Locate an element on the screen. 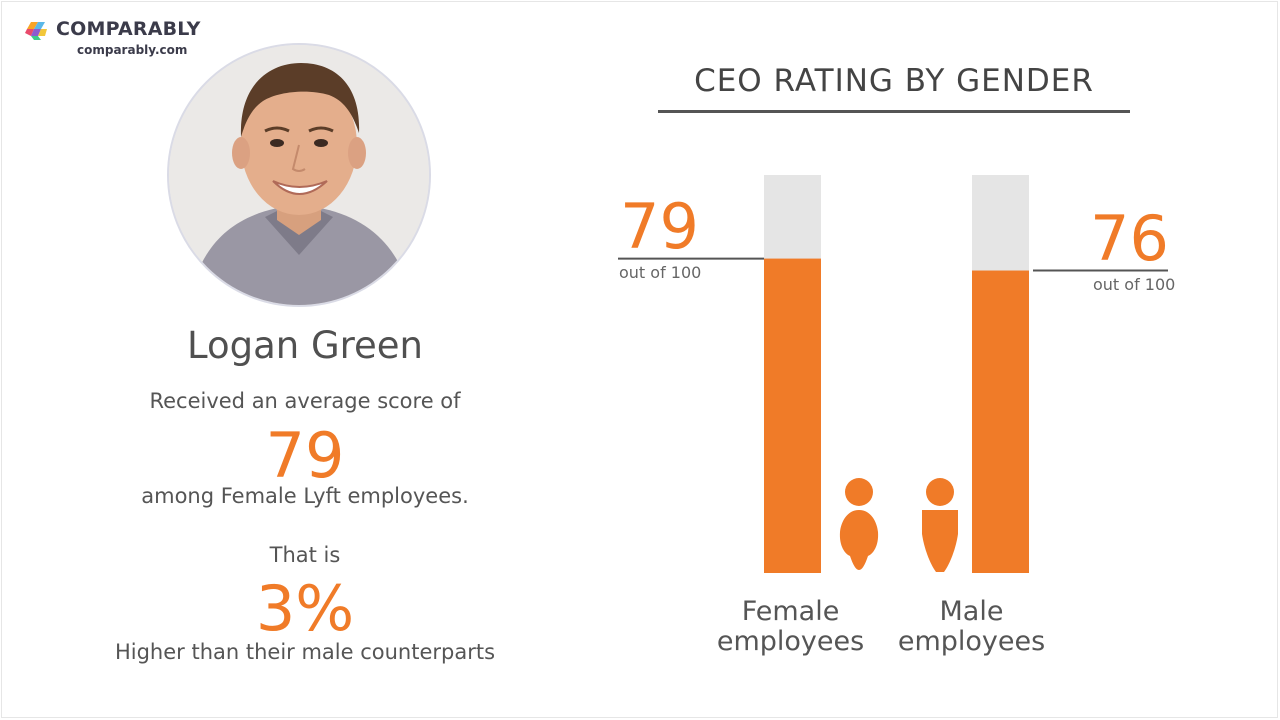 This screenshot has width=1280, height=720. summary-score: 79 is located at coordinates (305, 455).